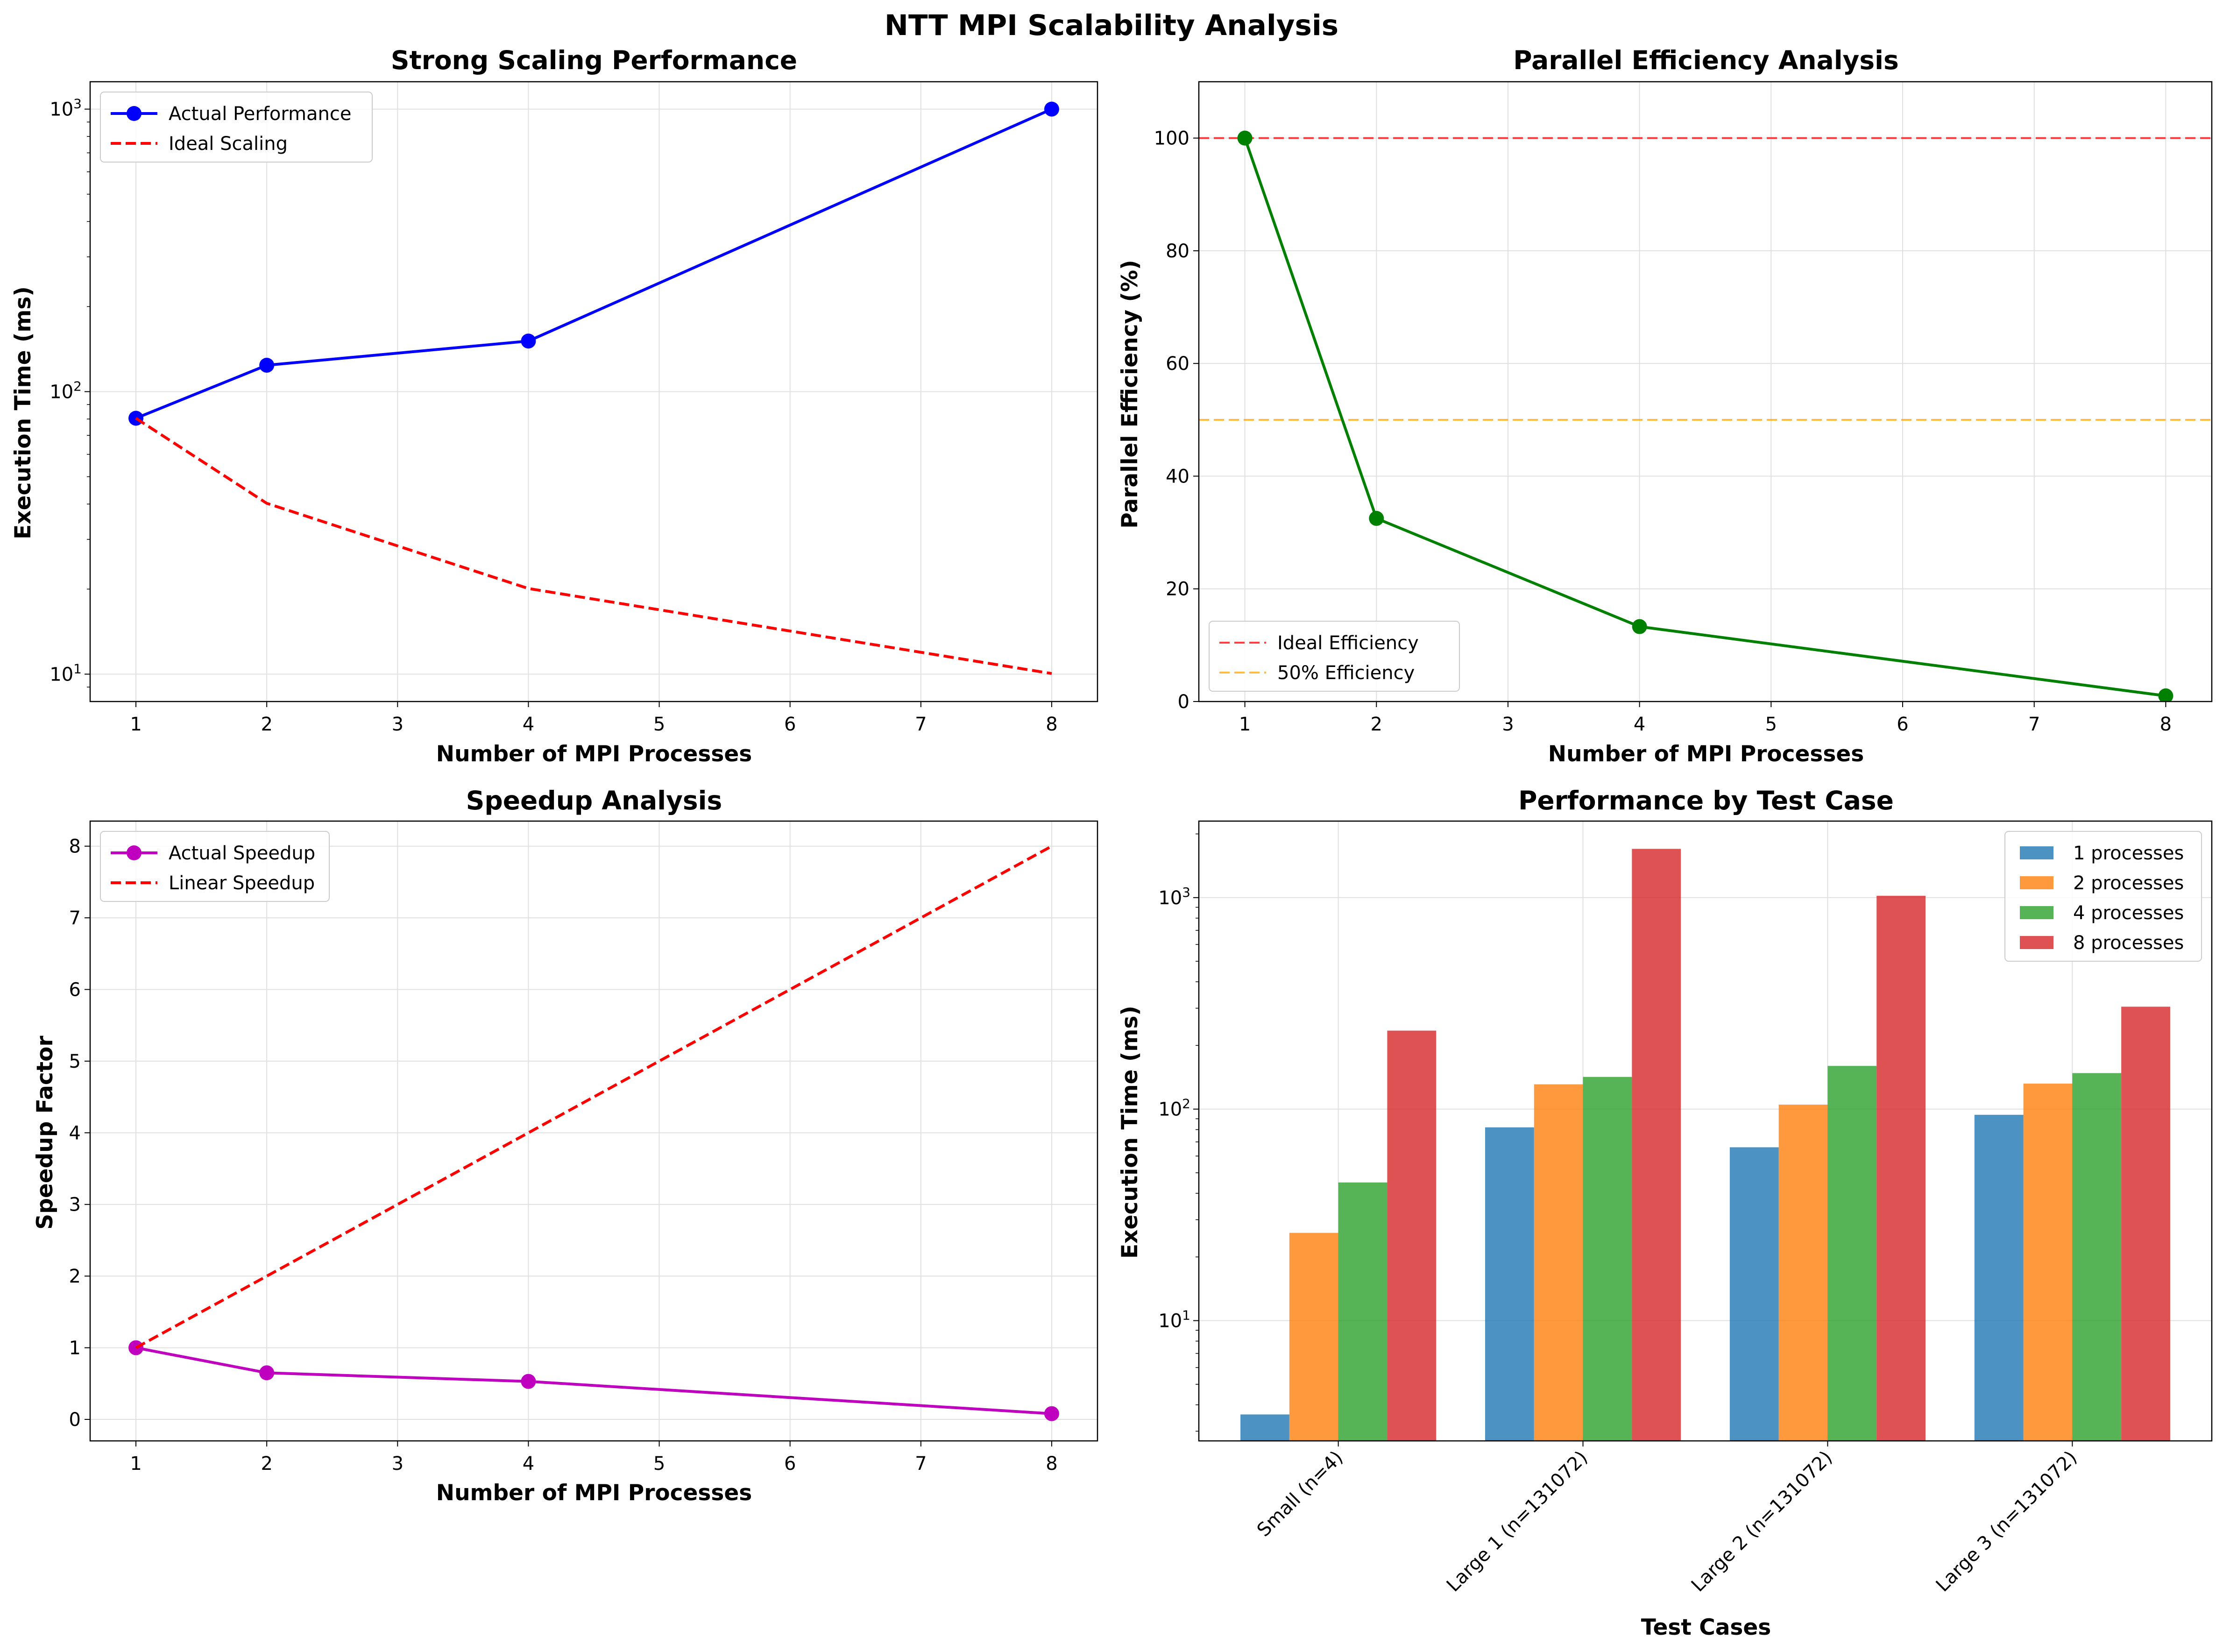 The width and height of the screenshot is (2223, 1652). I want to click on parallel-efficiency-title: Parallel Efficiency Analysis, so click(1705, 60).